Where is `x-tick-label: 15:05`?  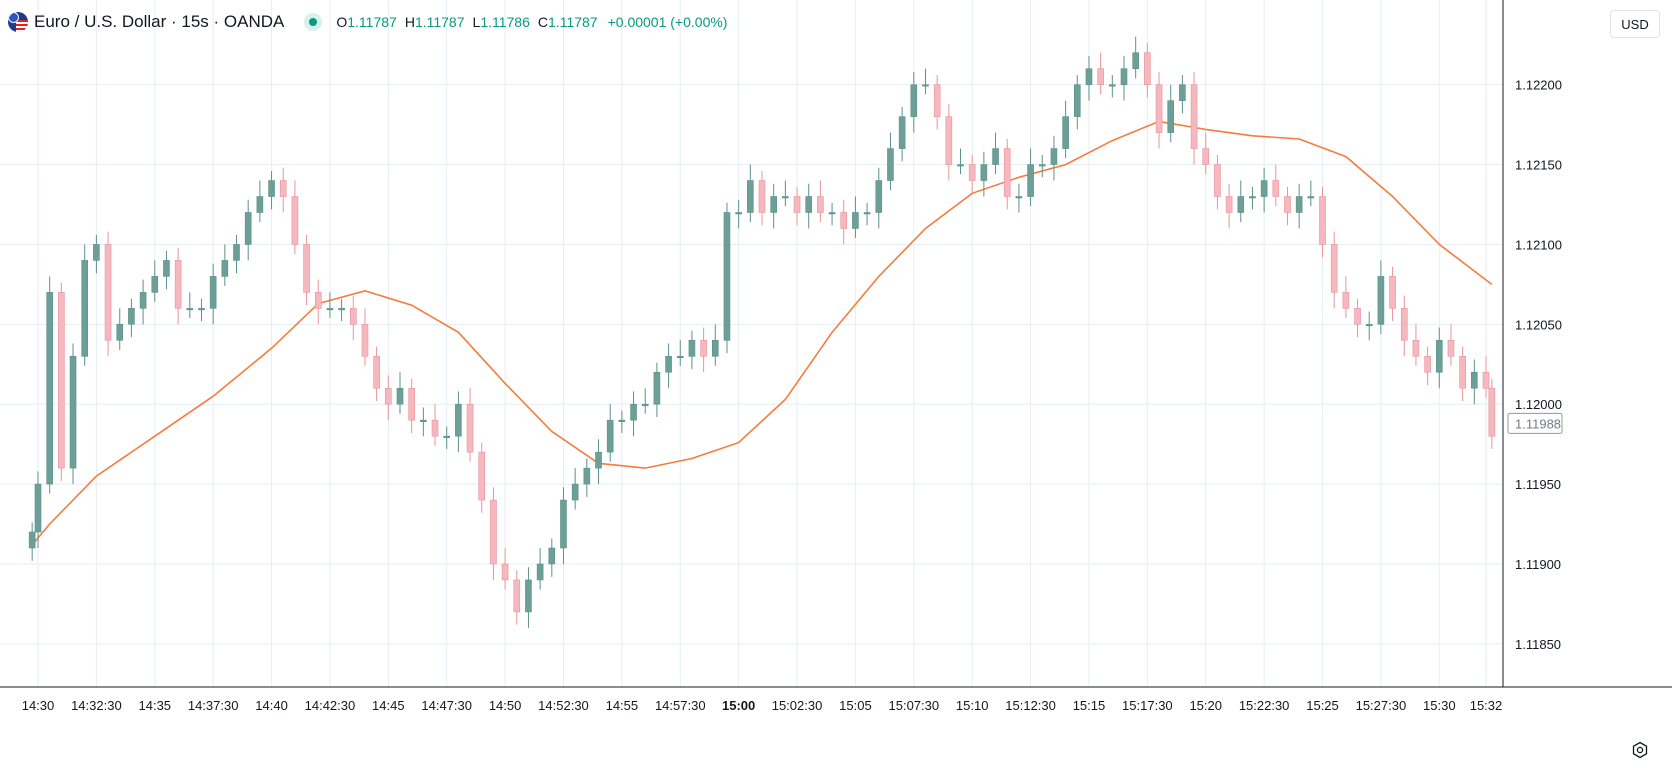 x-tick-label: 15:05 is located at coordinates (855, 705).